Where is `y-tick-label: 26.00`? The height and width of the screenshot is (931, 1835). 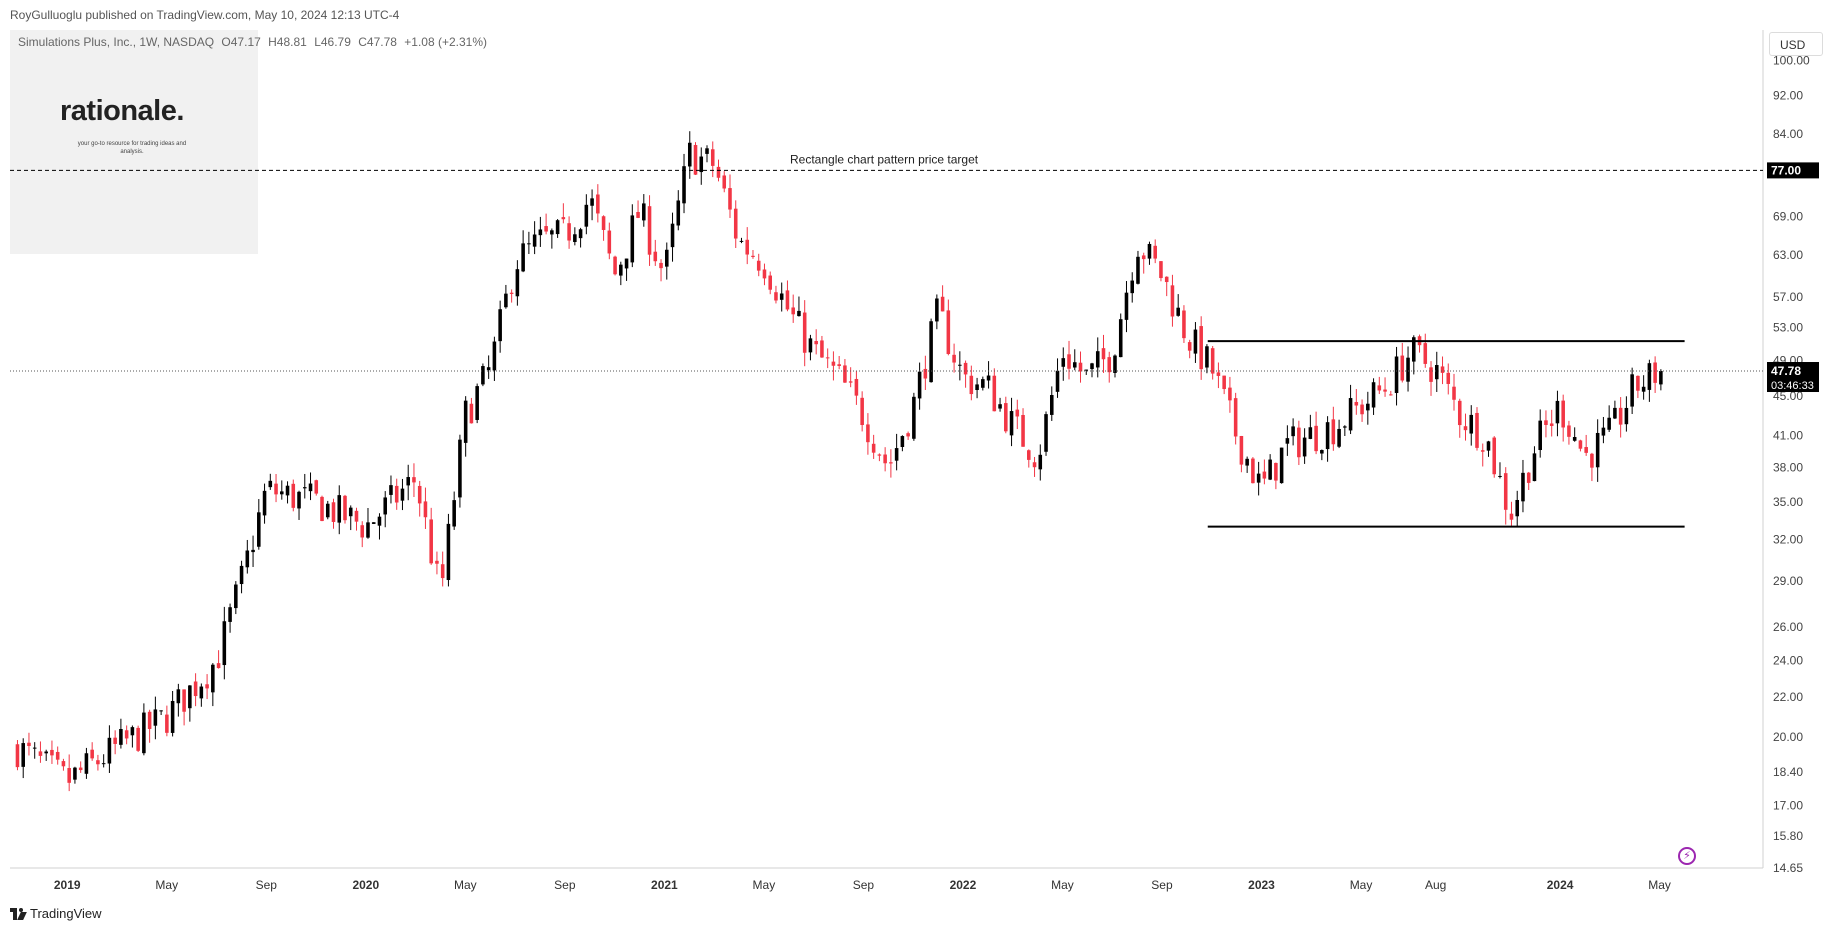 y-tick-label: 26.00 is located at coordinates (1788, 627).